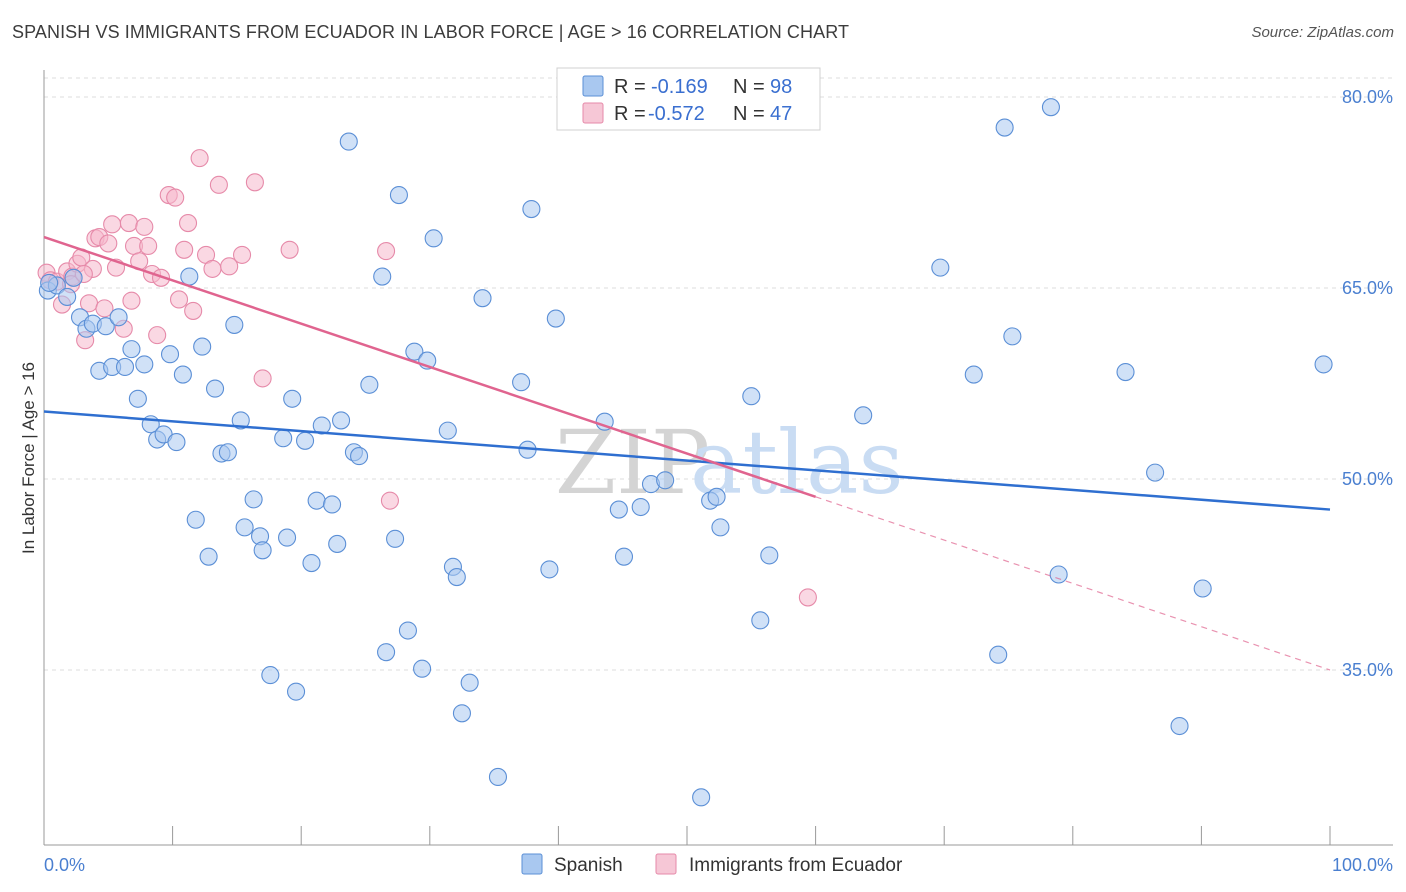 This screenshot has width=1406, height=892. Describe the element at coordinates (1073, 583) in the screenshot. I see `trend-line-ecuador-extension` at that location.